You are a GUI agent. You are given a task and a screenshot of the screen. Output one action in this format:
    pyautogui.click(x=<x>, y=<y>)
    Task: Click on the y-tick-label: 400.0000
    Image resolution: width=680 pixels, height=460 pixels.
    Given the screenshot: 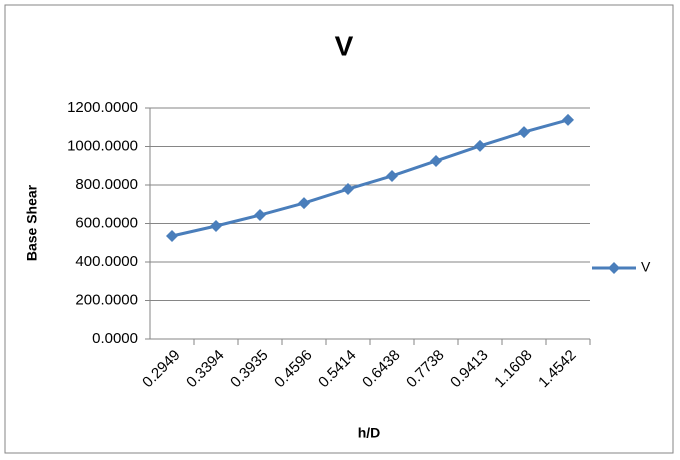 What is the action you would take?
    pyautogui.click(x=106, y=261)
    